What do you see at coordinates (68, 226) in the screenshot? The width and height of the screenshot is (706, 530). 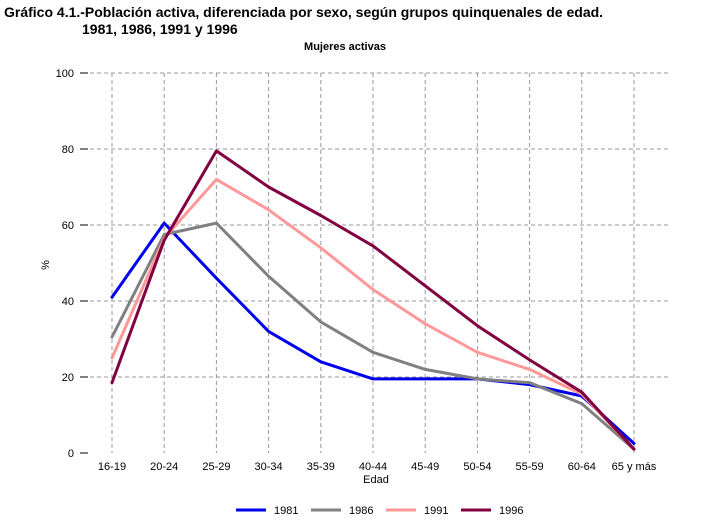 I see `y-tick-label: 60` at bounding box center [68, 226].